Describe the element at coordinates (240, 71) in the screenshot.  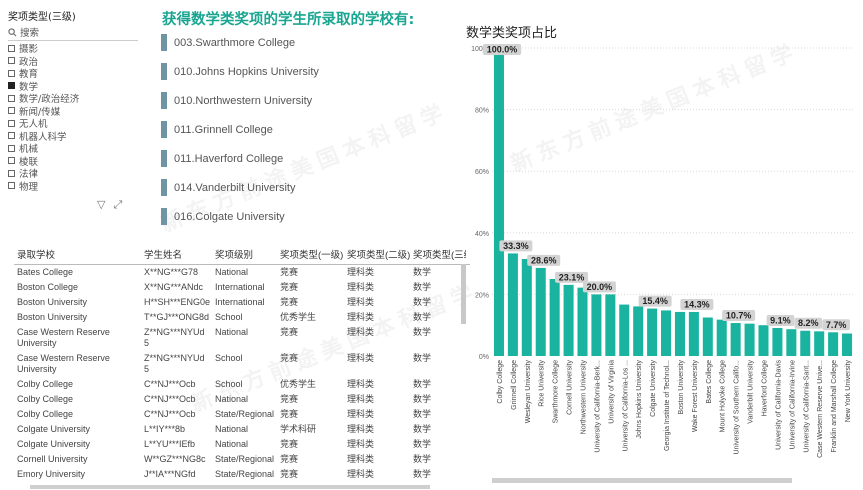
I see `university-item: 010.Johns Hopkins University` at that location.